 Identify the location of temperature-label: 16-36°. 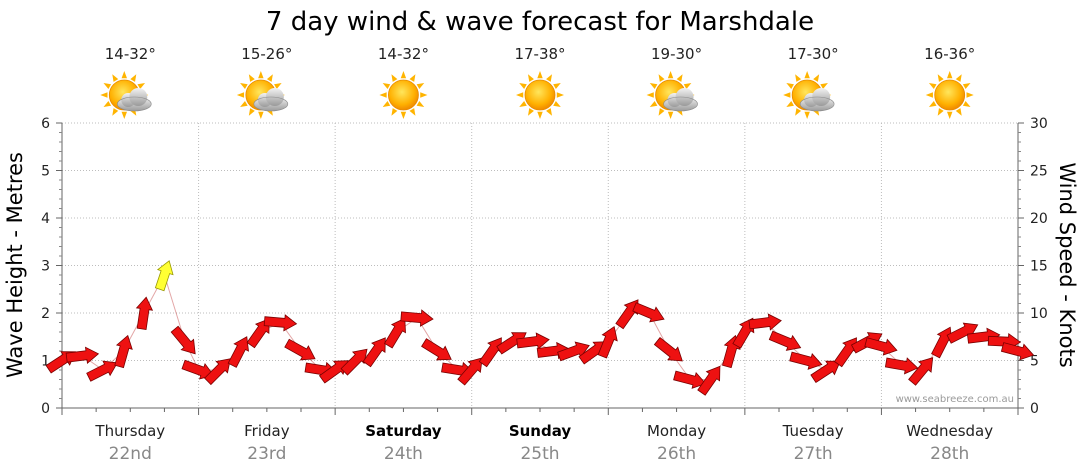
(949, 54).